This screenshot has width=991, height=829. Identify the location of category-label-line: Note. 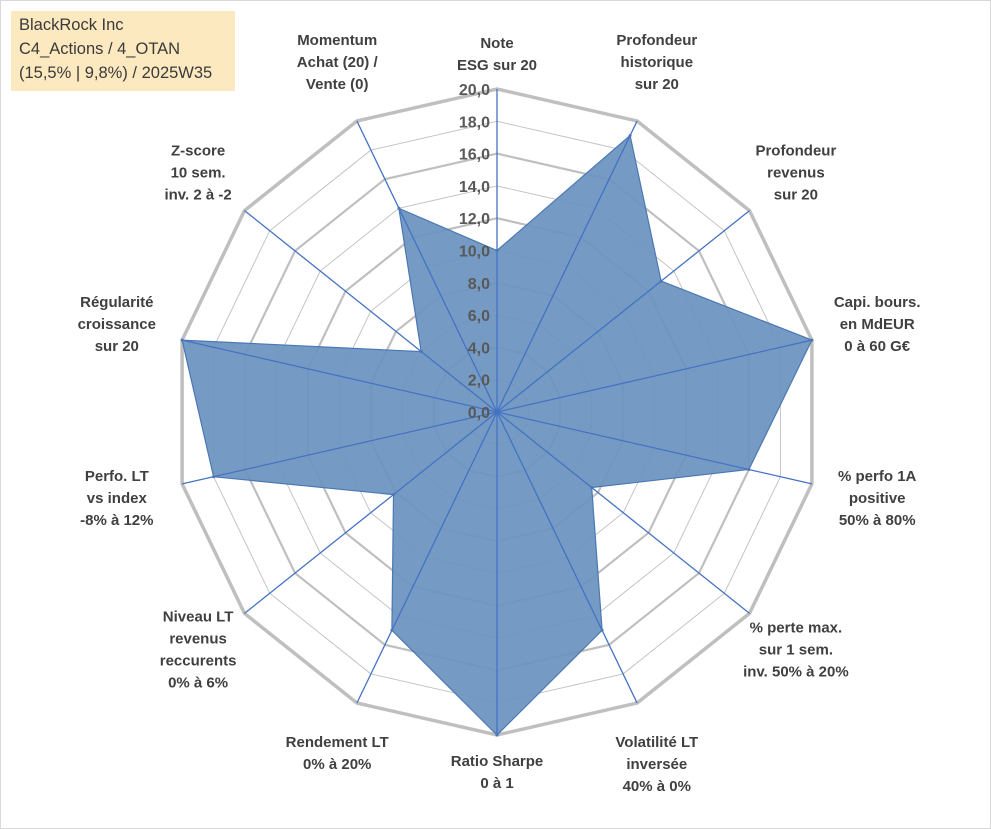
(496, 43).